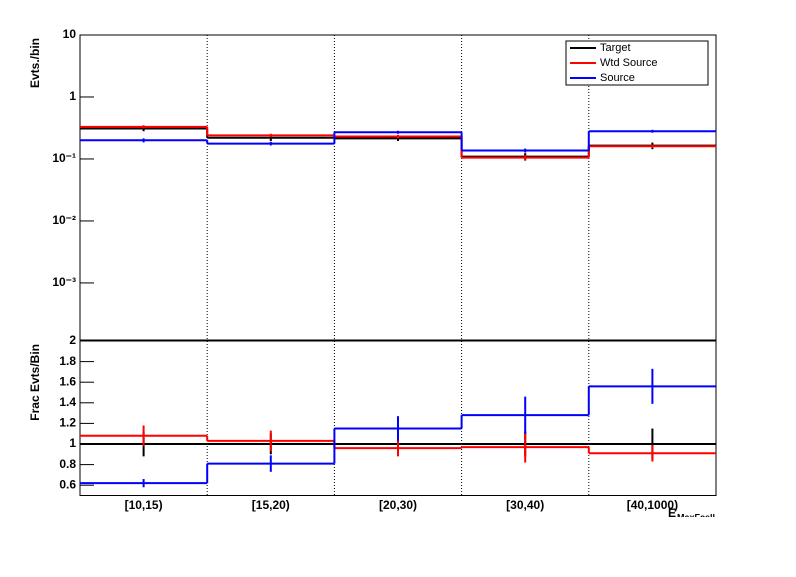  Describe the element at coordinates (64, 158) in the screenshot. I see `y-tick-label: 10⁻¹` at that location.